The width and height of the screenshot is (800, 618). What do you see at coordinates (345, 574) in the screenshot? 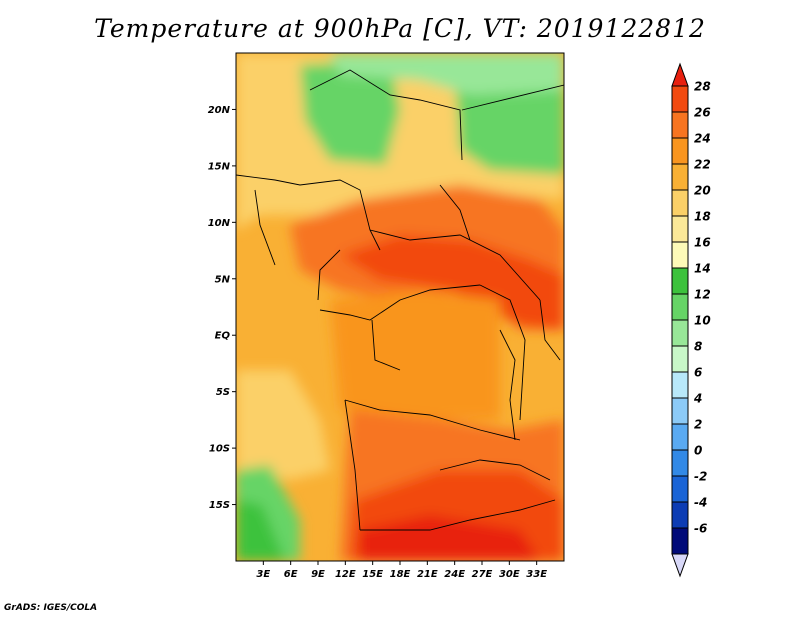
I see `lon-tick-label: 12E` at bounding box center [345, 574].